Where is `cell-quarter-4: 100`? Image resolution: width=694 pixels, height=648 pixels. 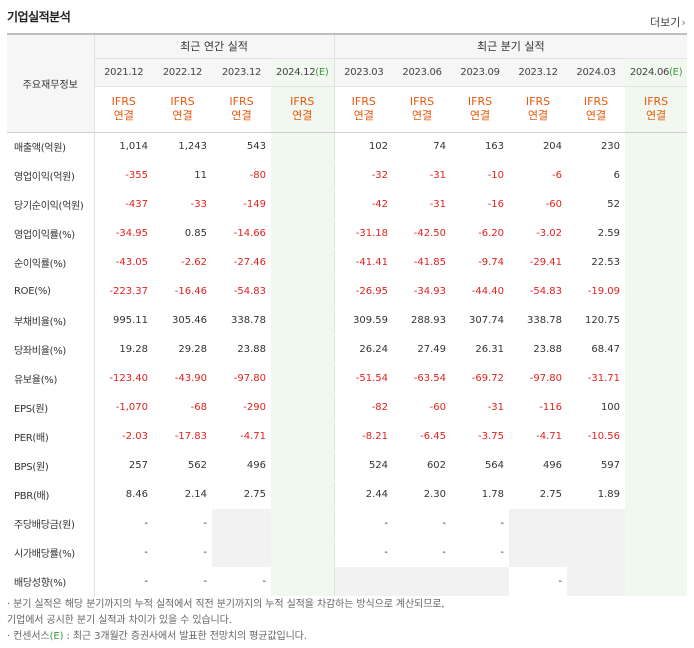
cell-quarter-4: 100 is located at coordinates (610, 407).